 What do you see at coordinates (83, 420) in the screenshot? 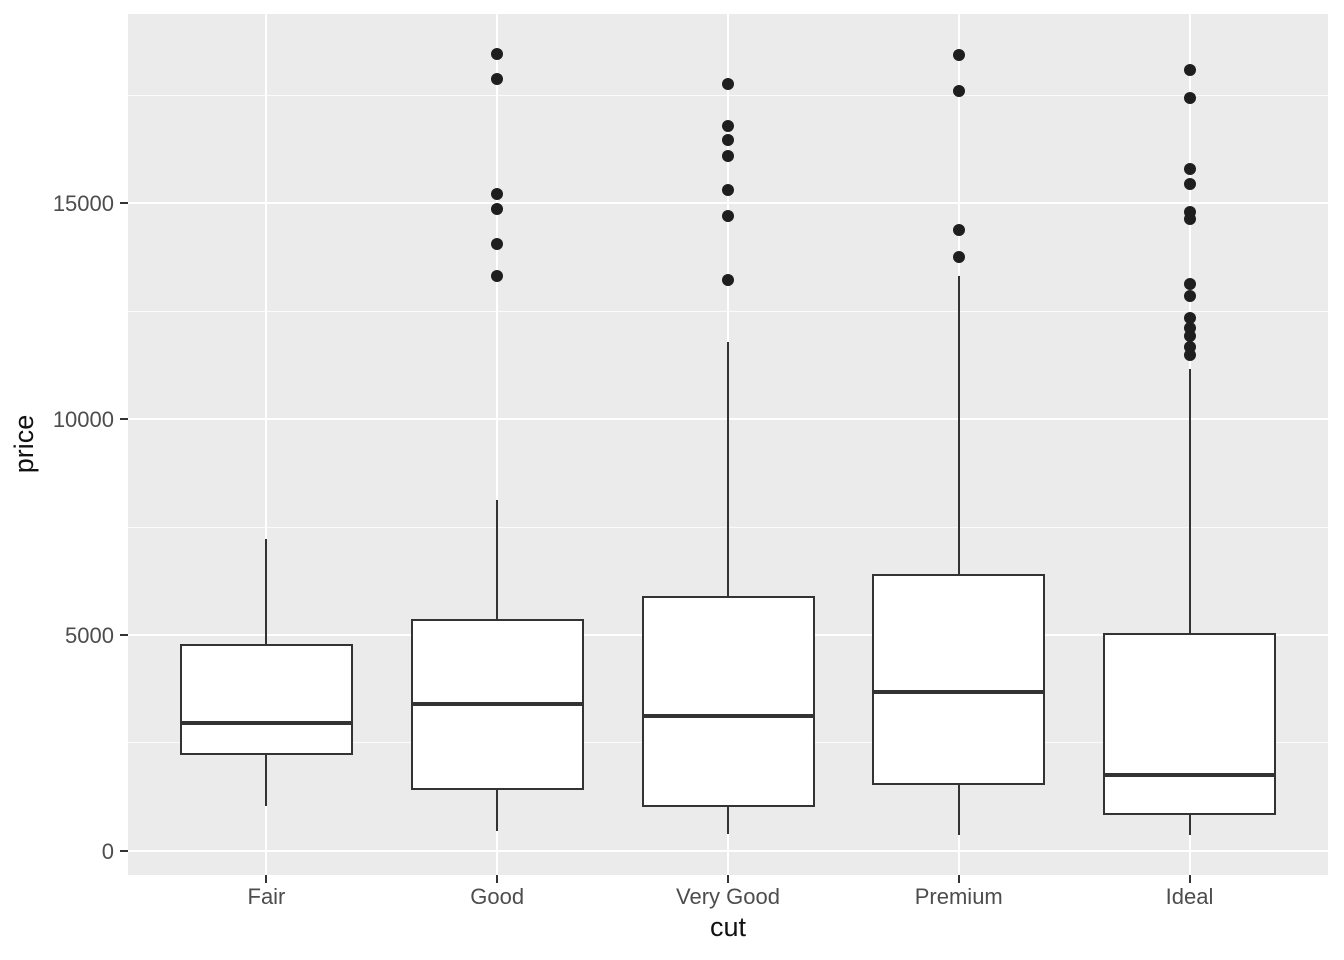
I see `y-tick-label: 10000` at bounding box center [83, 420].